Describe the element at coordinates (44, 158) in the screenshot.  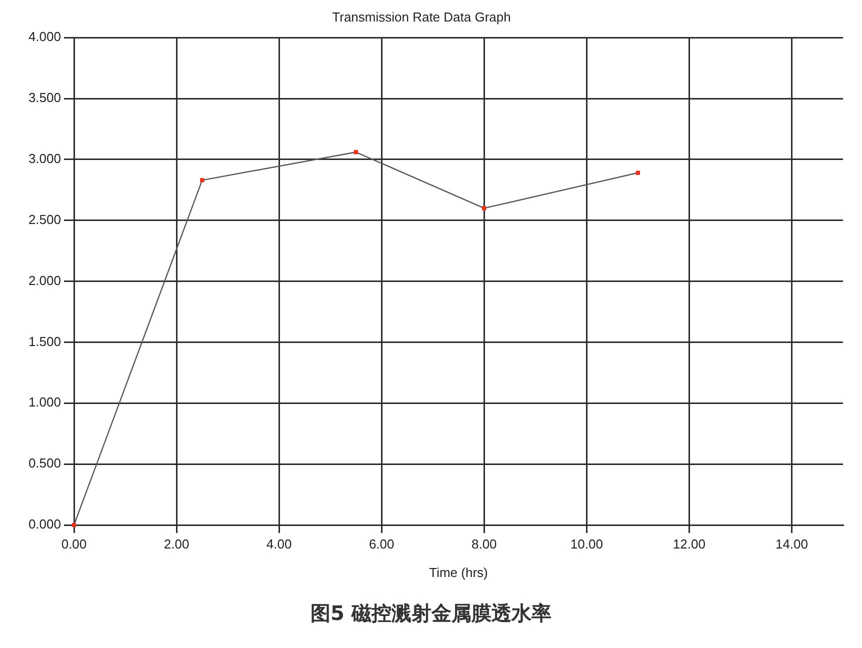
I see `y-tick-label: 3.000` at that location.